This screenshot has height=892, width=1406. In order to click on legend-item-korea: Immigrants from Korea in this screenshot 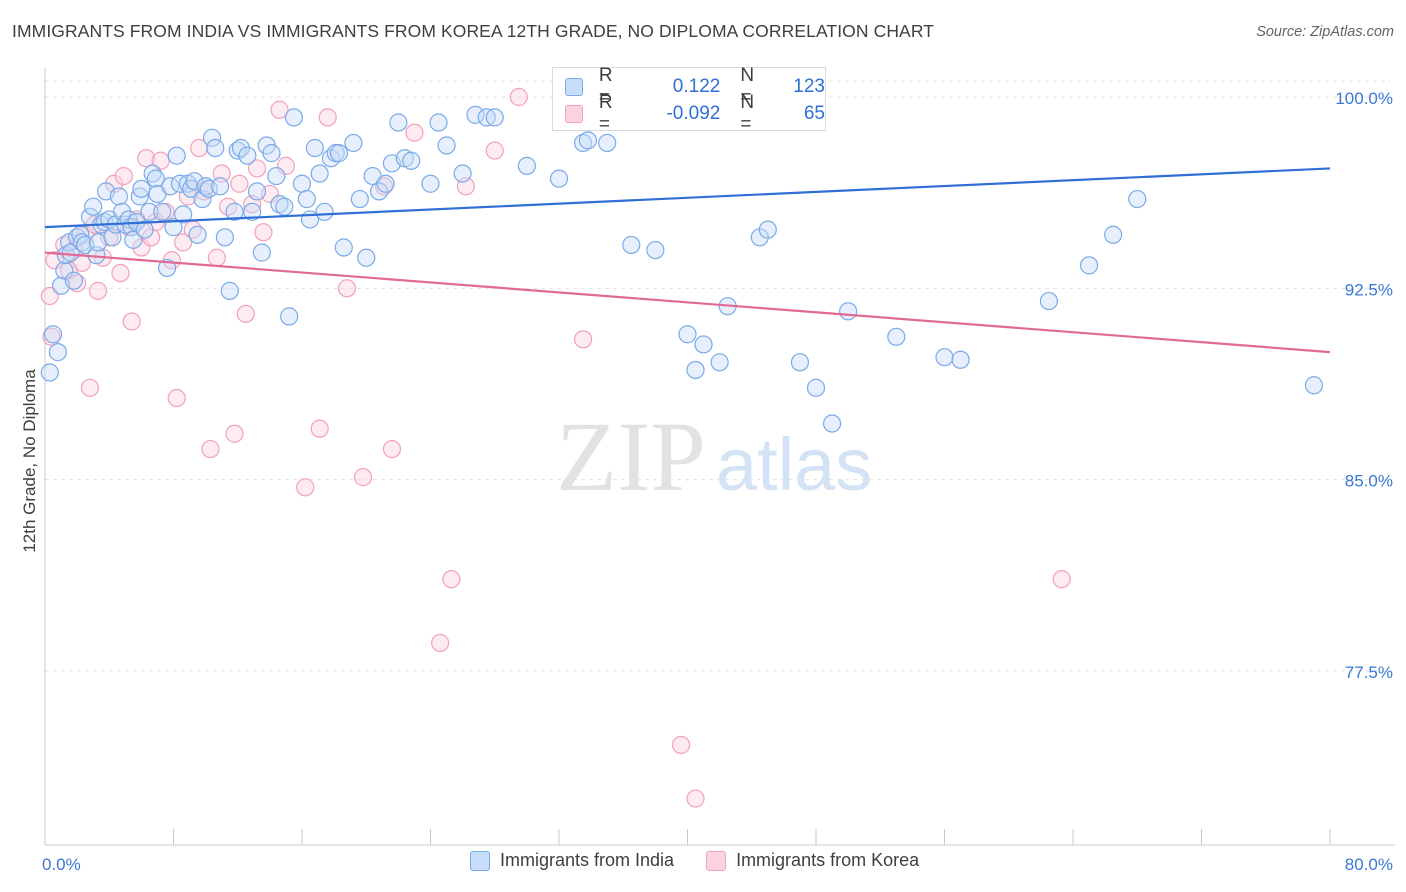, I will do `click(812, 860)`.